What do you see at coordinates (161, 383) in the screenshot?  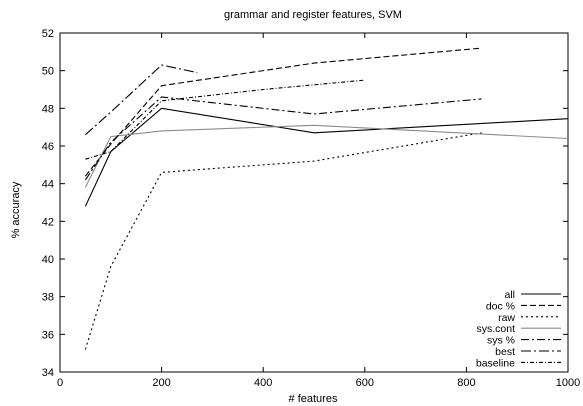 I see `x-tick-label: 200` at bounding box center [161, 383].